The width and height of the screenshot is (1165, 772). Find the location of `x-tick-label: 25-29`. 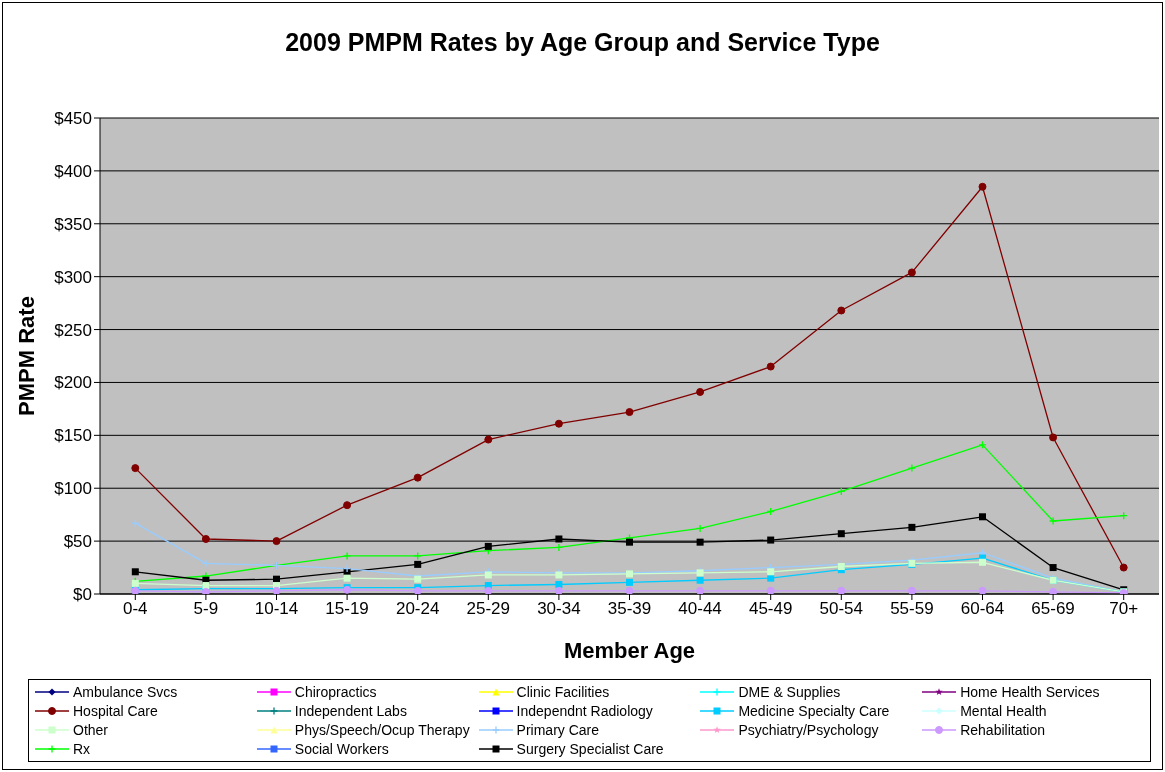

x-tick-label: 25-29 is located at coordinates (488, 609).